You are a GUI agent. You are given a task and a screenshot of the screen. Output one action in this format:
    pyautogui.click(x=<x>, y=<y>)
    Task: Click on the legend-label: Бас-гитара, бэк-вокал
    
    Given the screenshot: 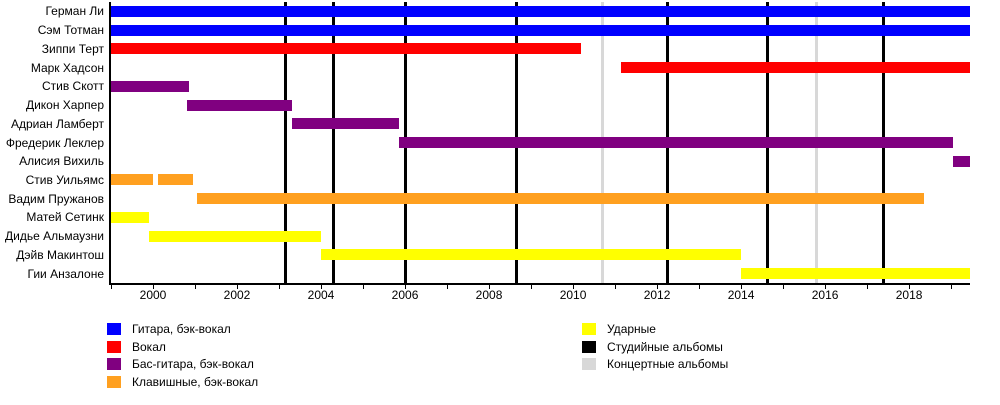 What is the action you would take?
    pyautogui.click(x=193, y=364)
    